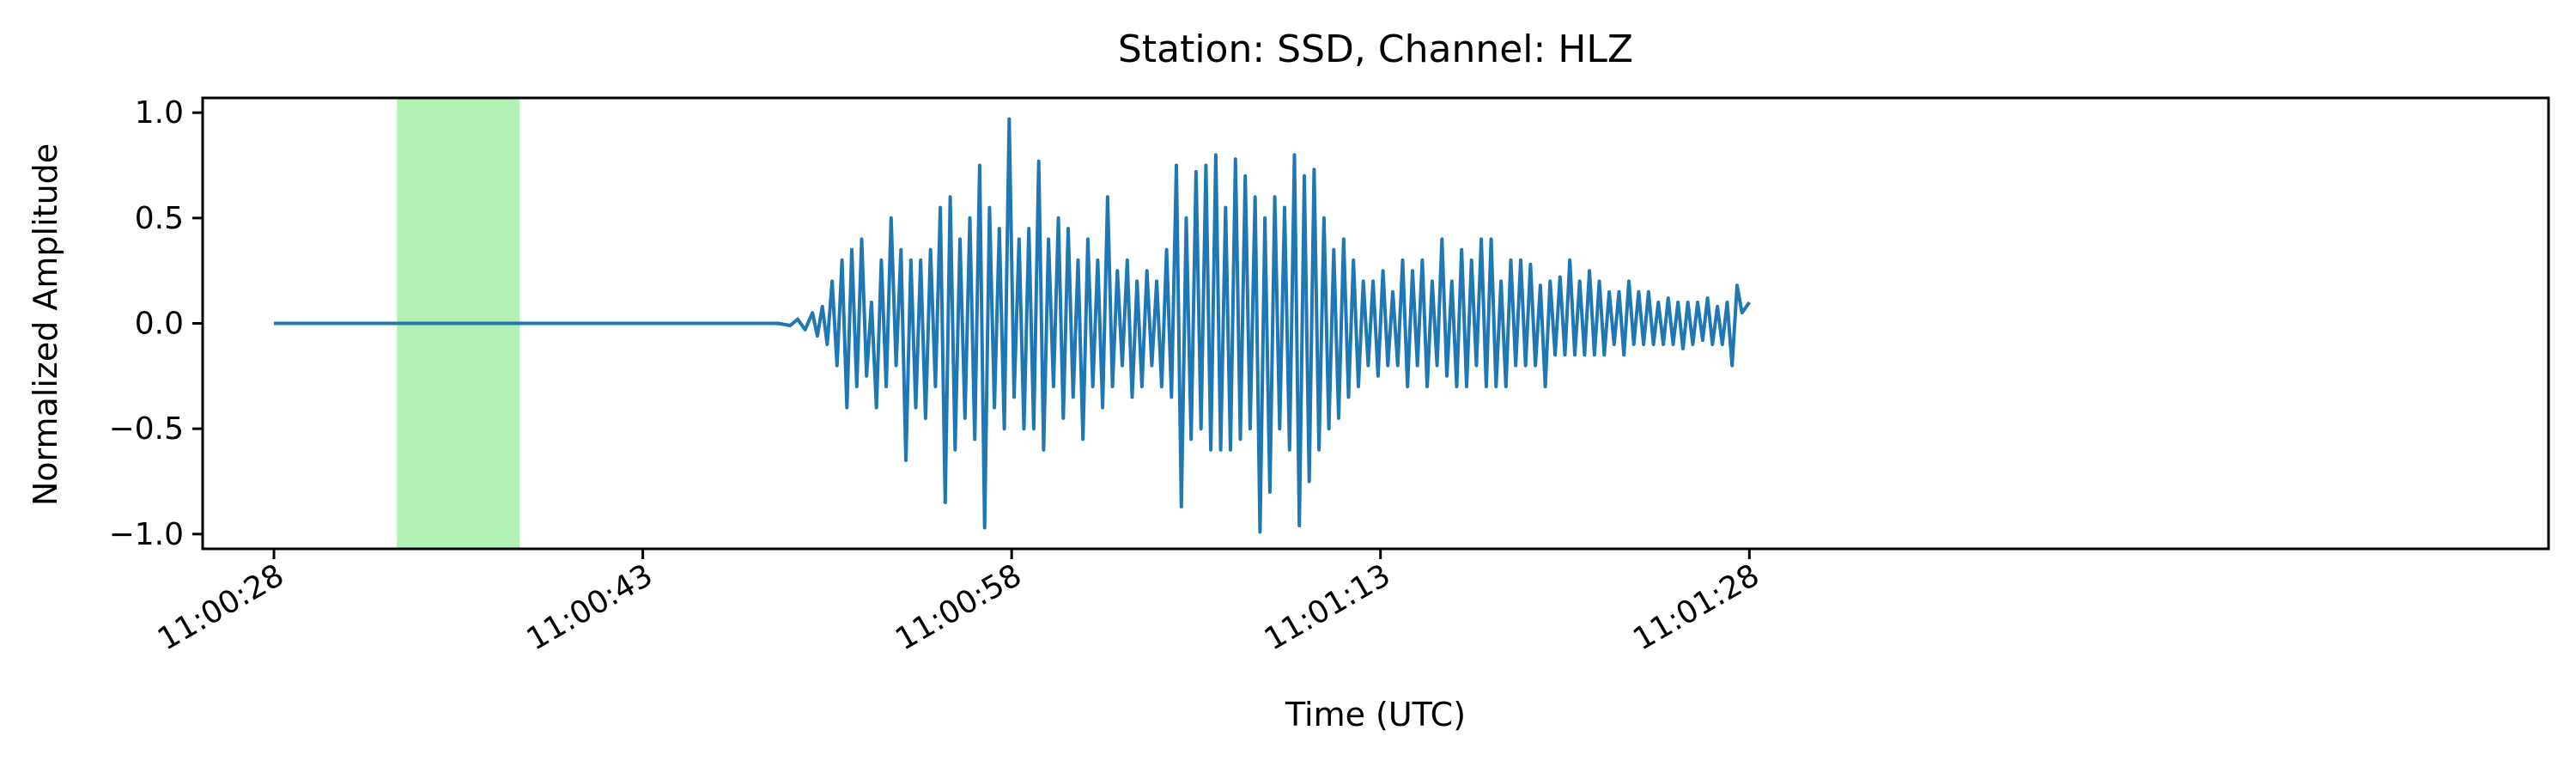  Describe the element at coordinates (159, 324) in the screenshot. I see `y-tick-label: 0.0` at that location.